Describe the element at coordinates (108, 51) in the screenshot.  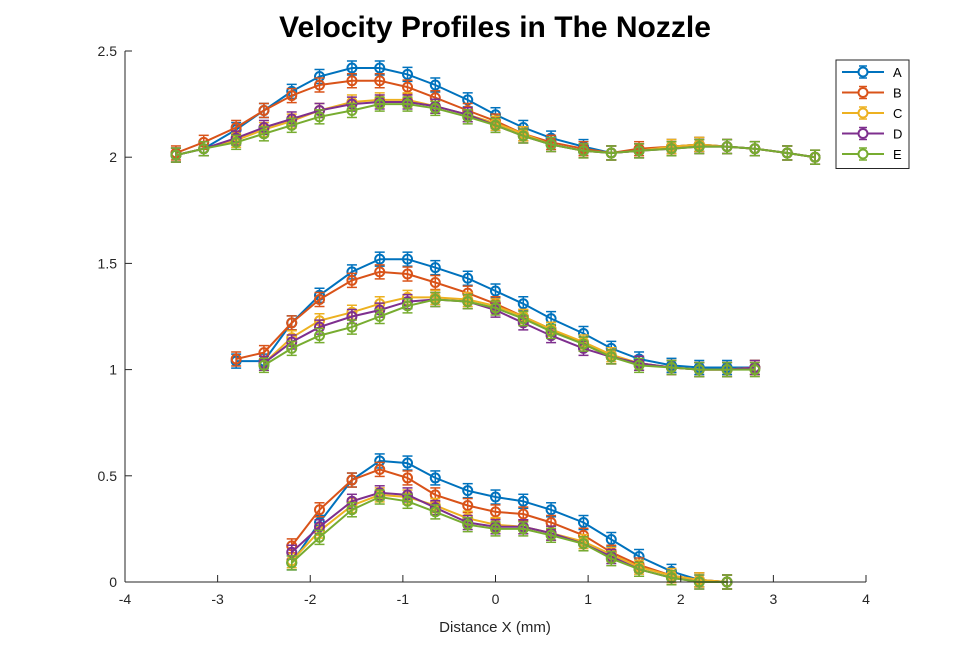
I see `y-tick-label: 2.5` at that location.